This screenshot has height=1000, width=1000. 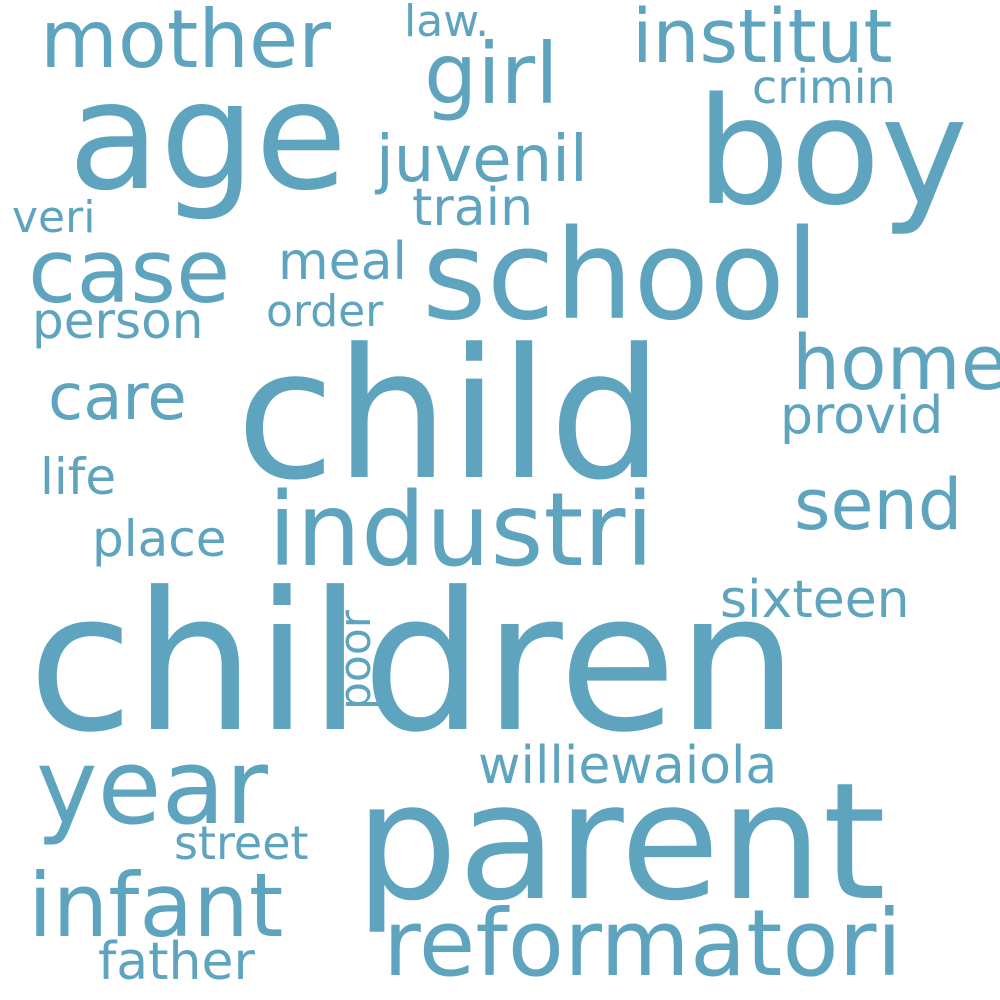 I want to click on word-care: care, so click(x=117, y=398).